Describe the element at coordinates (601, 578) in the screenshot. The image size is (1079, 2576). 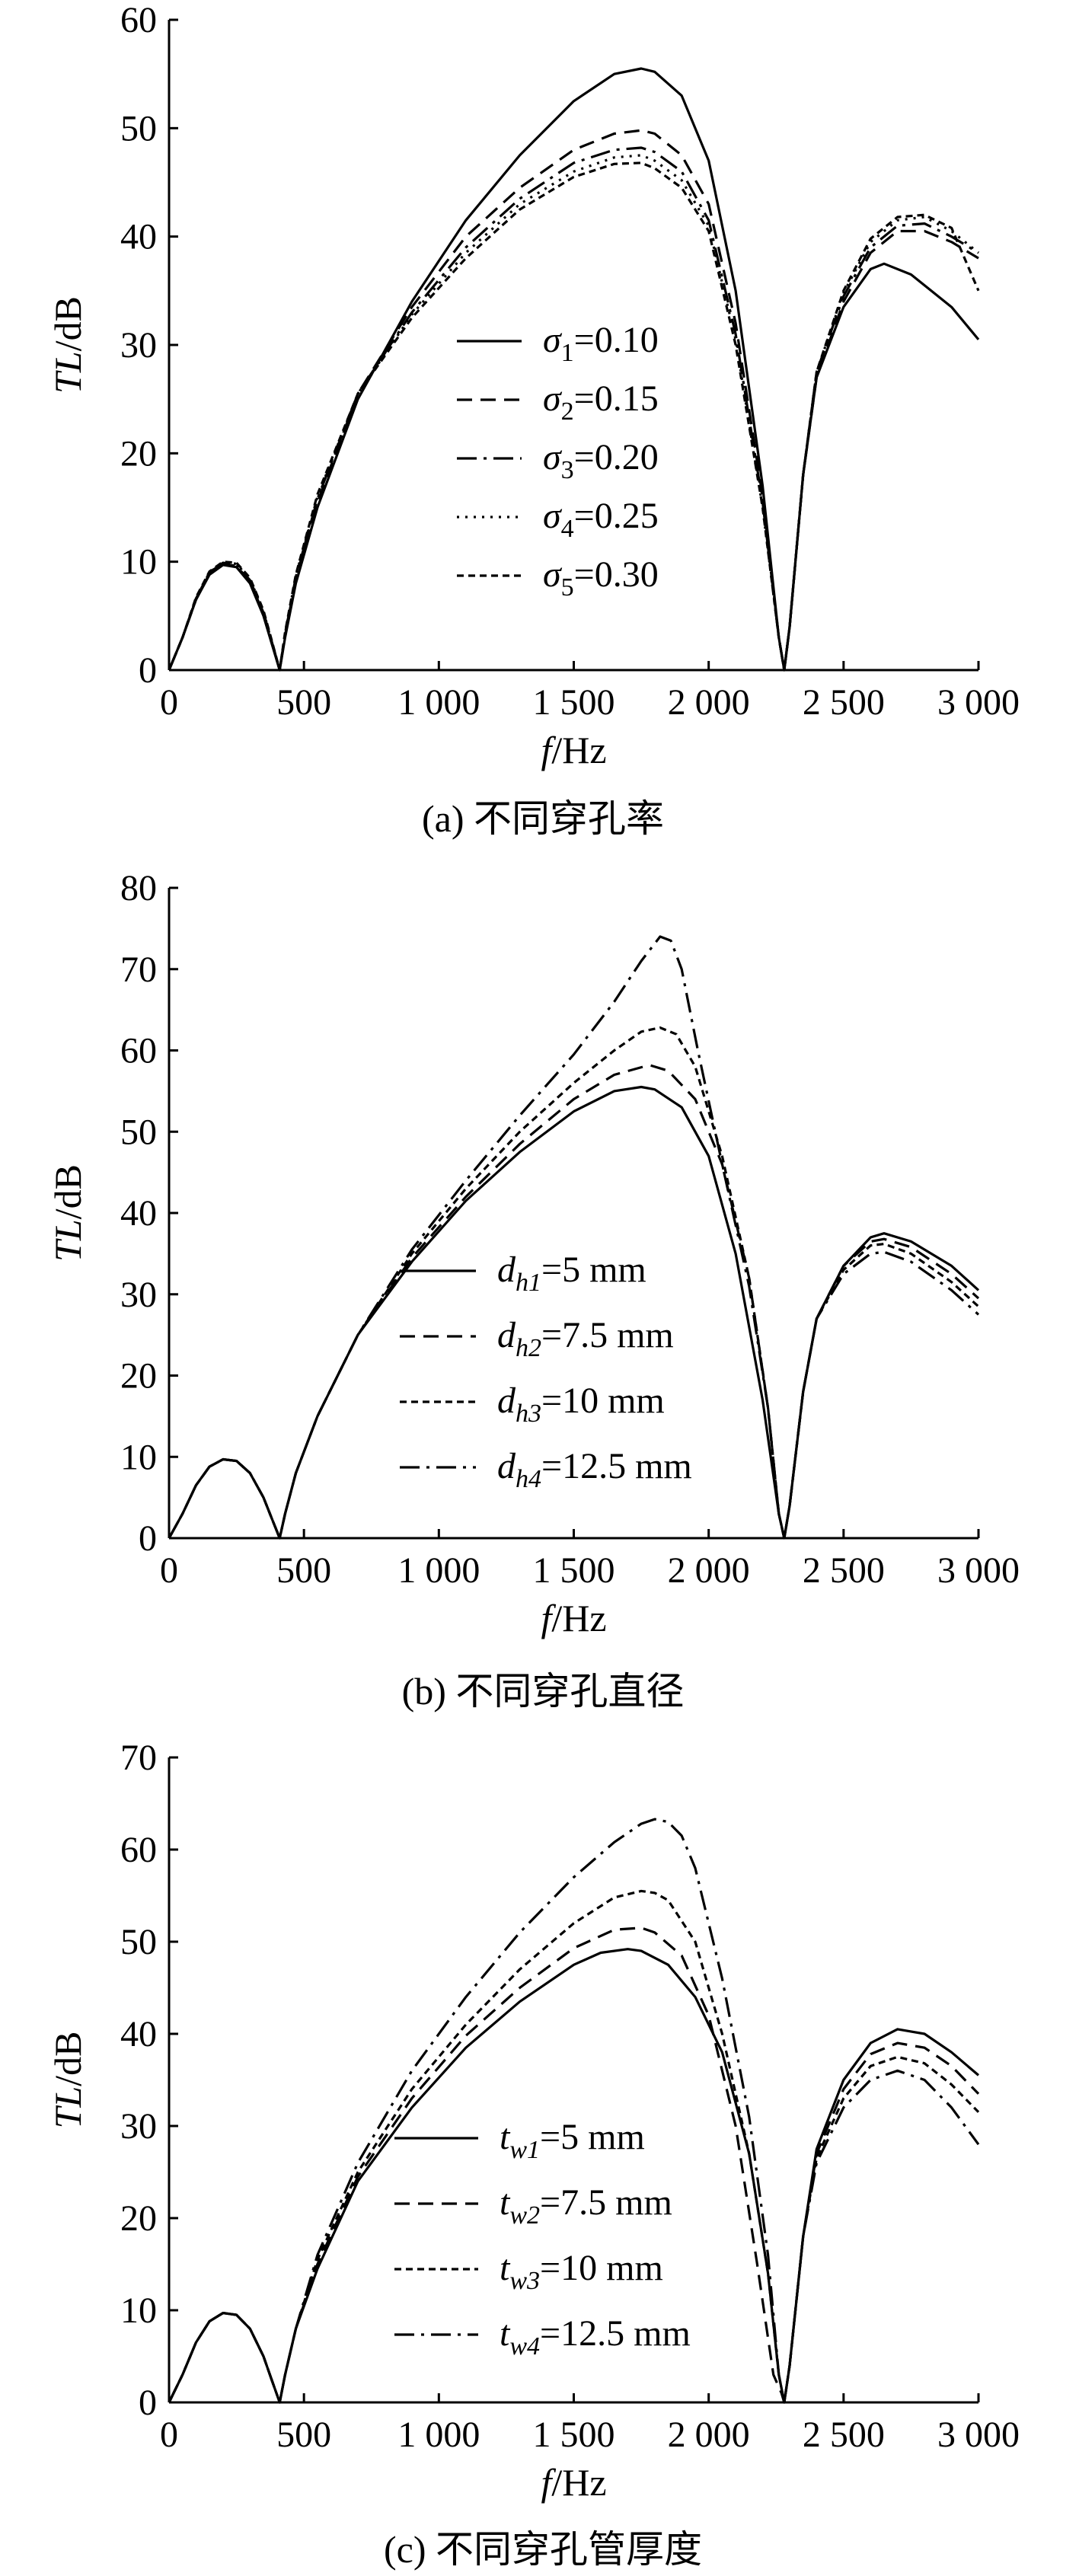
I see `legend-label-5: σ5=0.30` at that location.